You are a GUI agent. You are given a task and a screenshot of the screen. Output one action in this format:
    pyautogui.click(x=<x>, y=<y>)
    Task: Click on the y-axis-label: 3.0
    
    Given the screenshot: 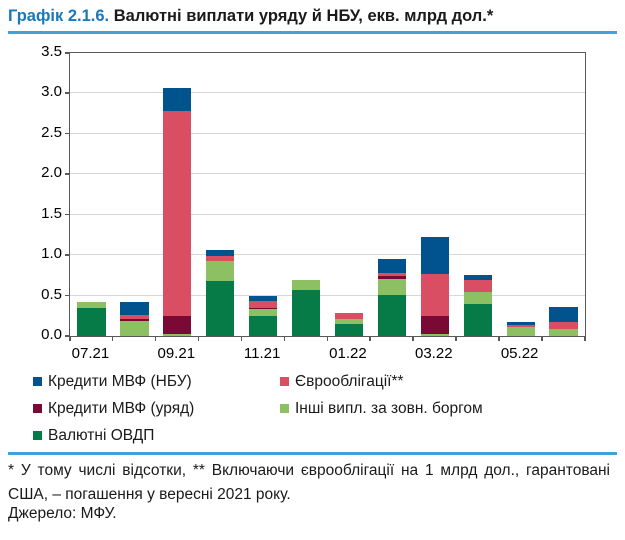 What is the action you would take?
    pyautogui.click(x=51, y=92)
    